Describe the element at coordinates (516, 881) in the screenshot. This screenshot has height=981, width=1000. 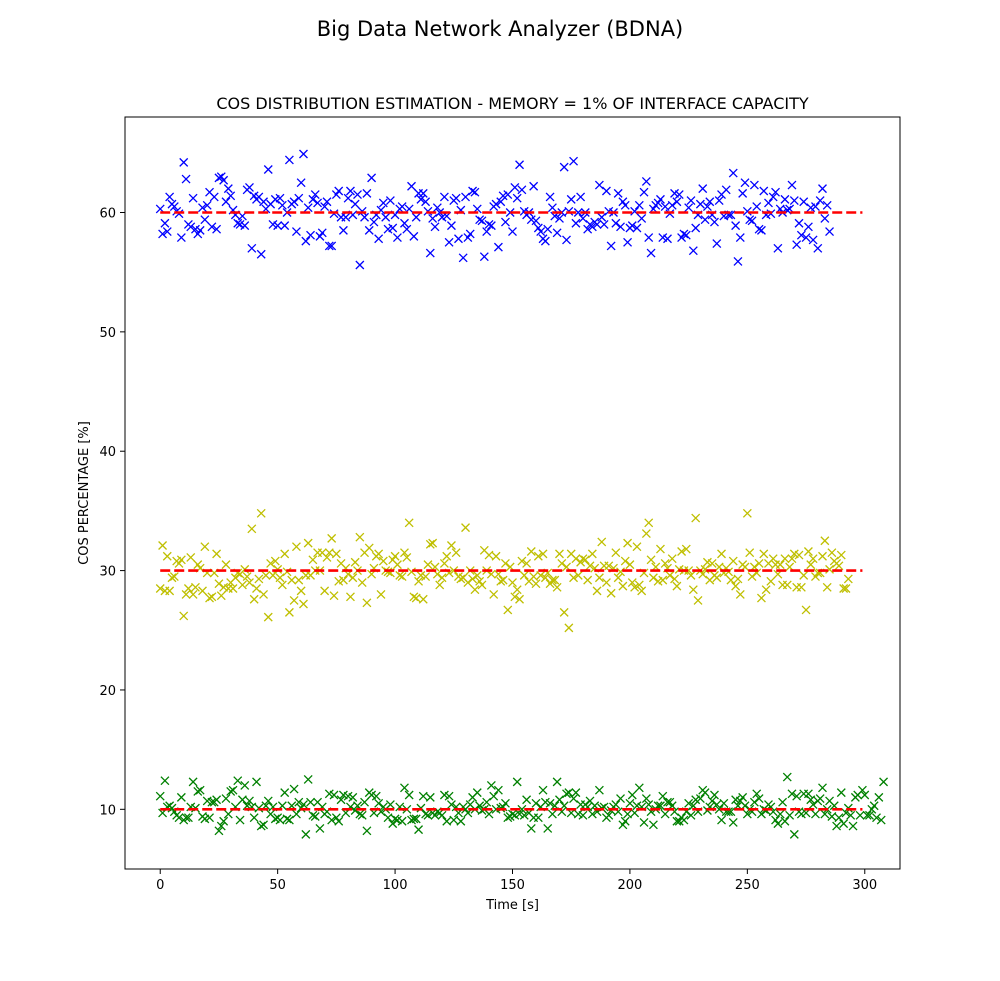
I see `x-axis: 0 50 100 150 200 250 300` at that location.